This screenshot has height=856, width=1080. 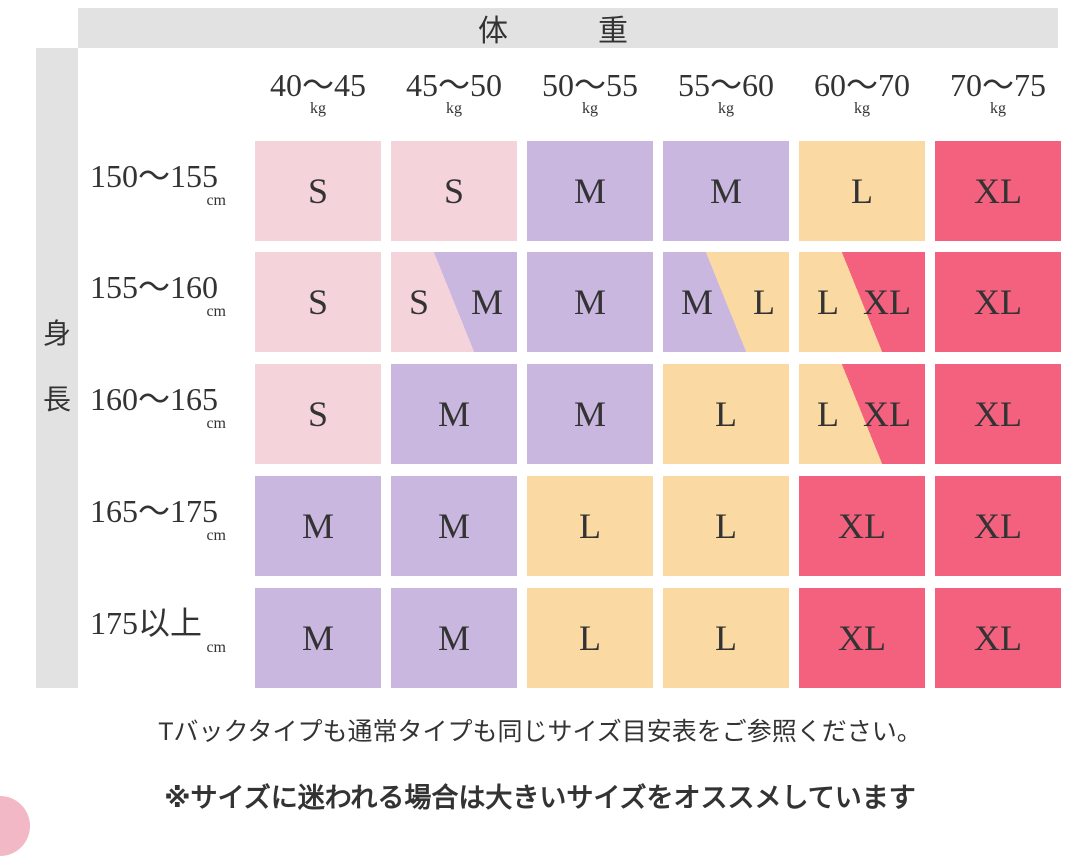 What do you see at coordinates (453, 85) in the screenshot?
I see `weight-range: 45〜50` at bounding box center [453, 85].